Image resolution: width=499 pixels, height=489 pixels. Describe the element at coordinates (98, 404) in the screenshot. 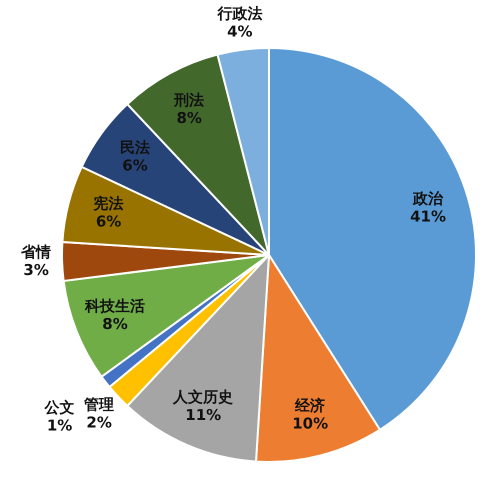

I see `slice-label: 管理` at that location.